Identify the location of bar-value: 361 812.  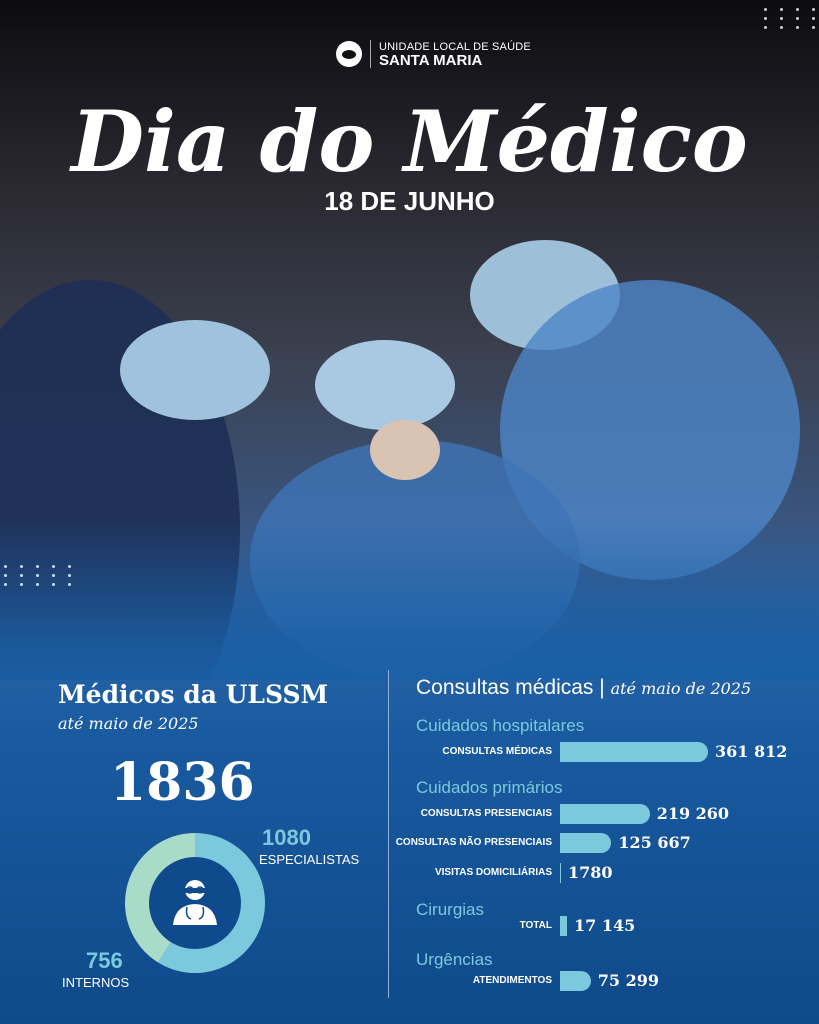
(751, 751).